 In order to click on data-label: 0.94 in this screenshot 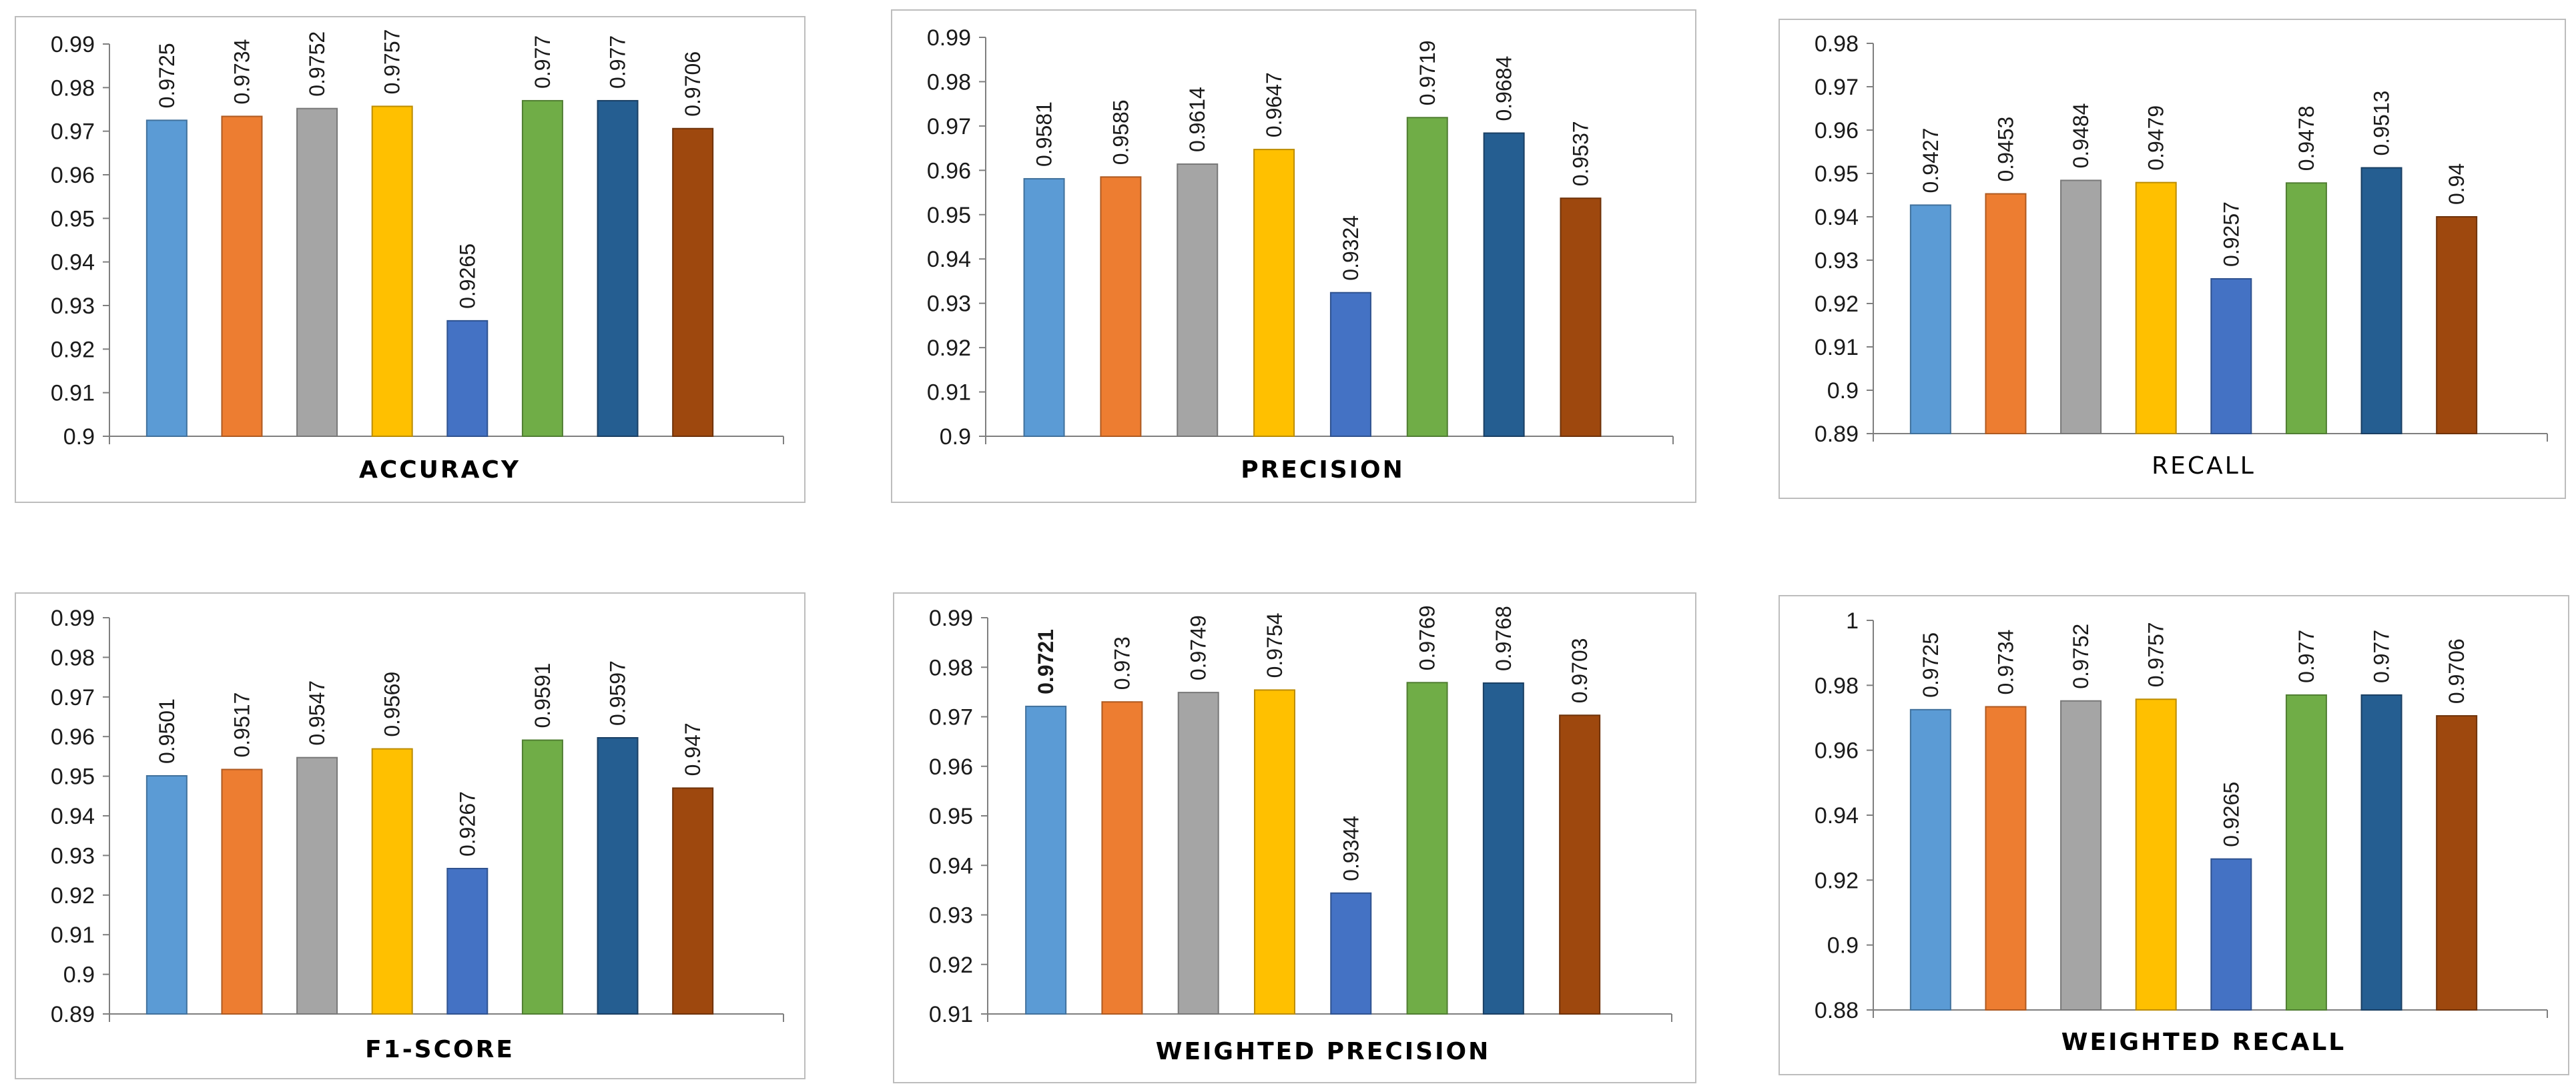, I will do `click(2457, 184)`.